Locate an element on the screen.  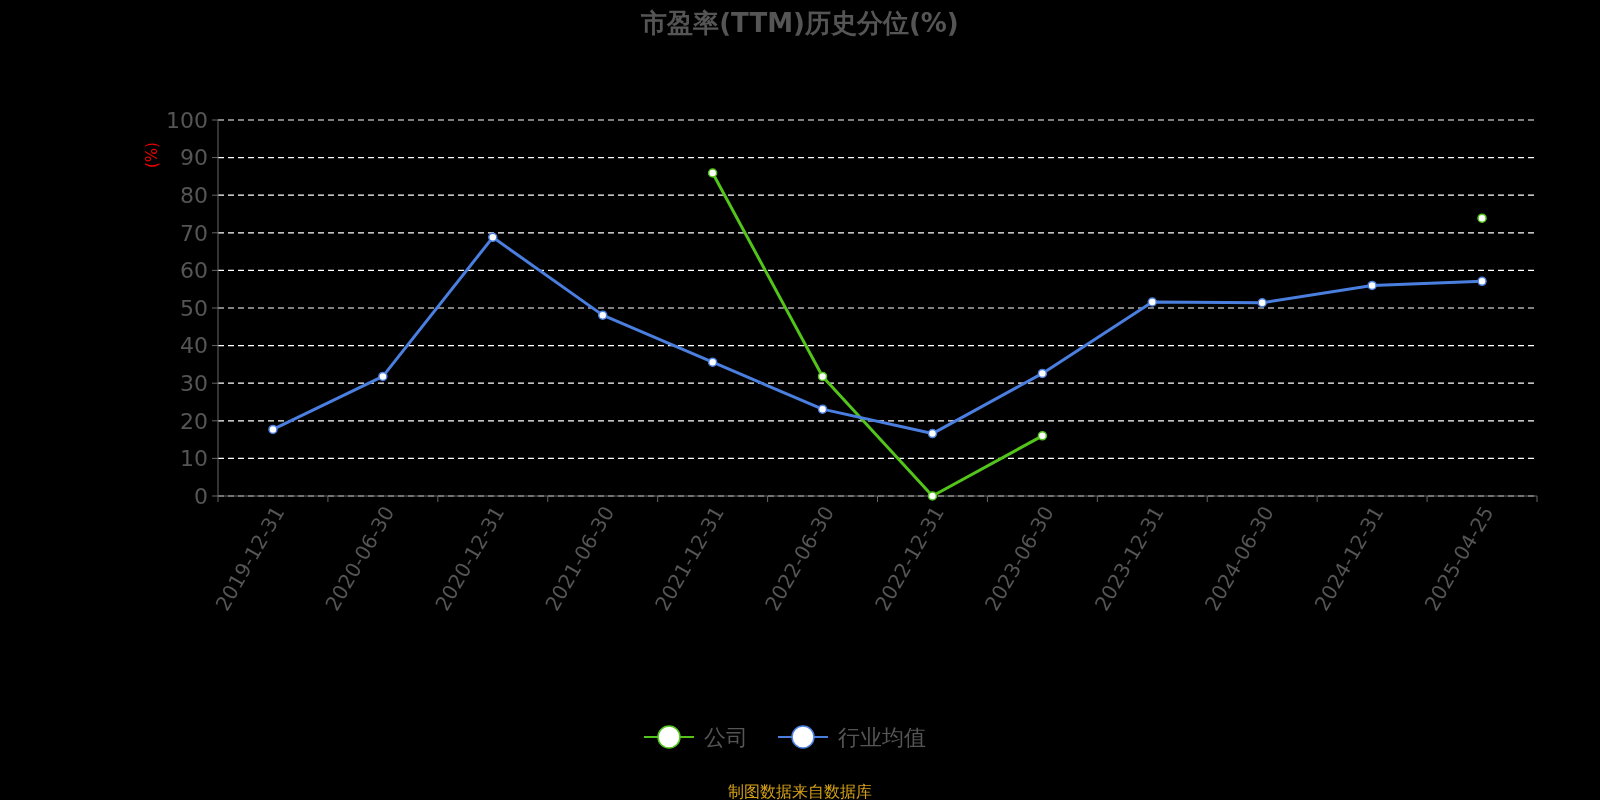
y-tick-label: 30 is located at coordinates (194, 383).